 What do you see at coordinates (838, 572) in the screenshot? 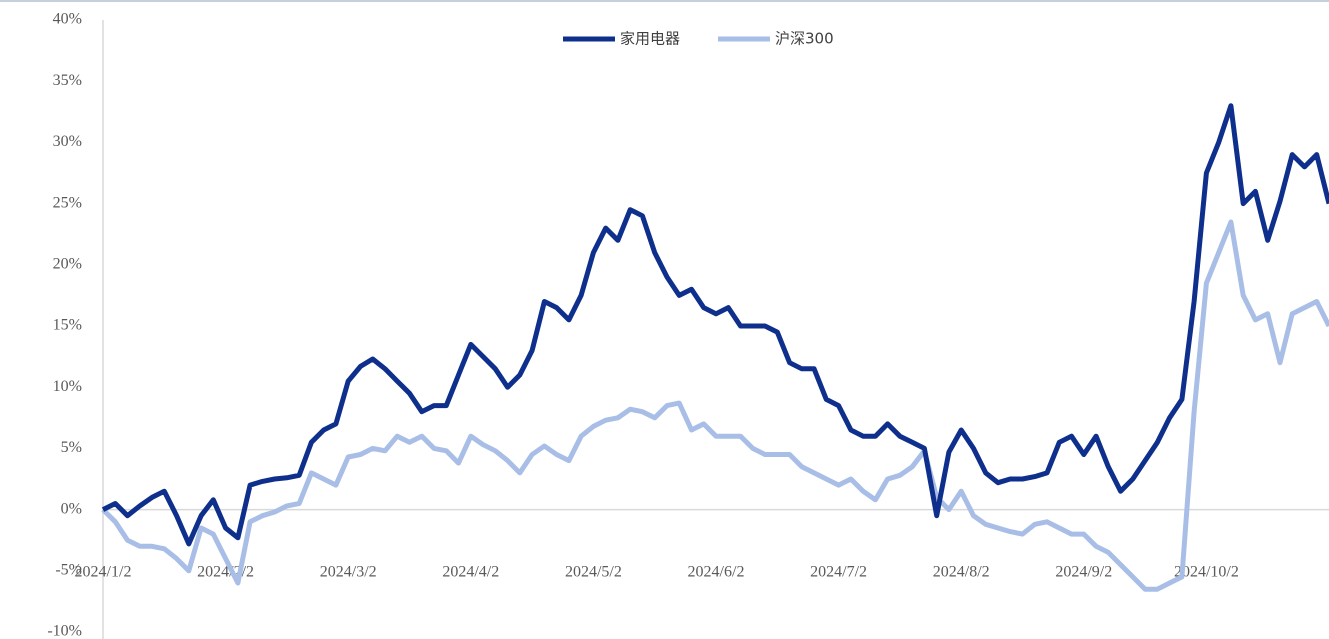
I see `x-tick-label: 2024/7/2` at bounding box center [838, 572].